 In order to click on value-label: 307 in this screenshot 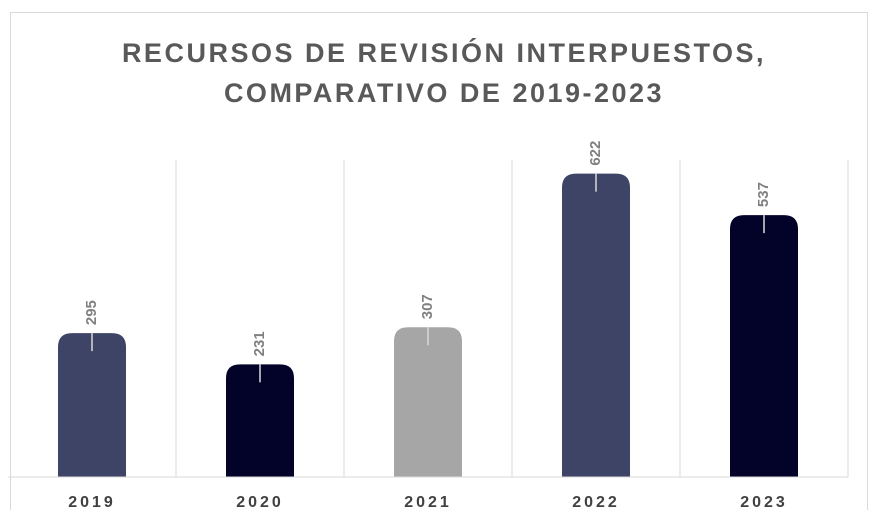, I will do `click(427, 306)`.